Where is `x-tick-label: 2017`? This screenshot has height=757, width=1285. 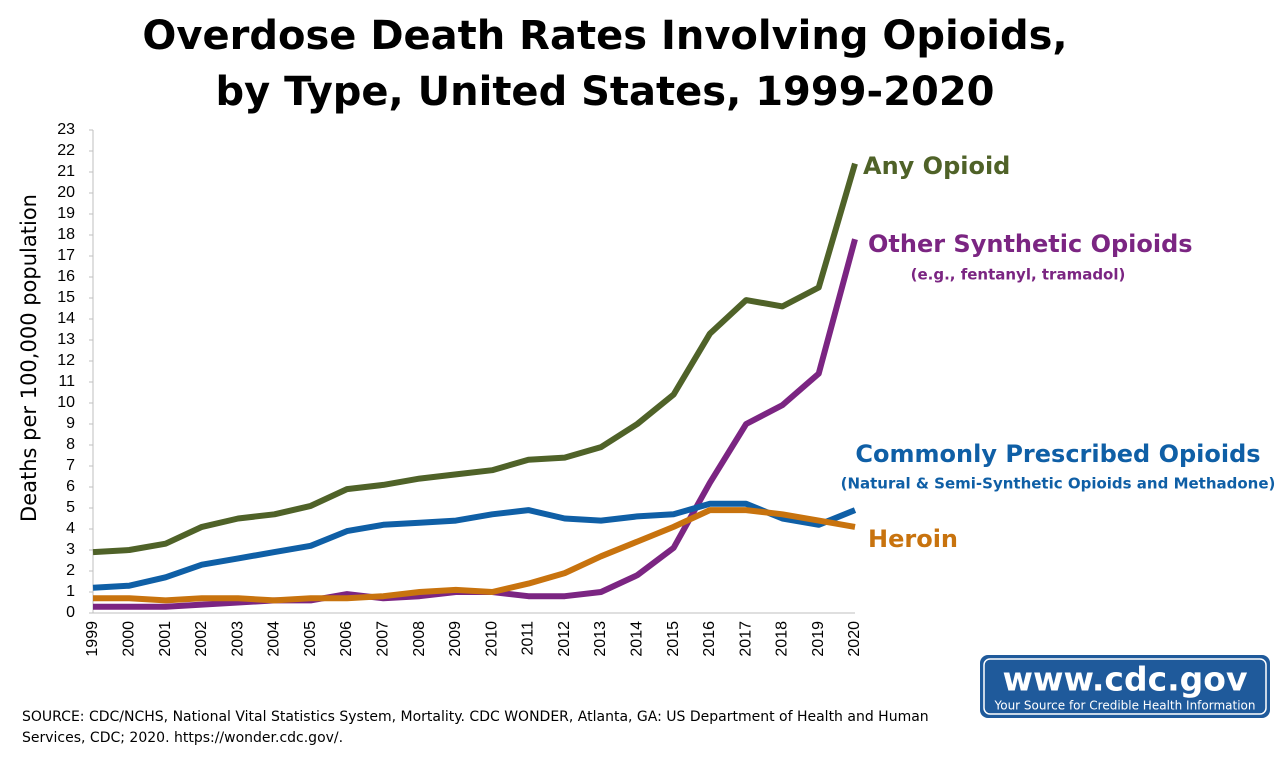
x-tick-label: 2017 is located at coordinates (745, 639).